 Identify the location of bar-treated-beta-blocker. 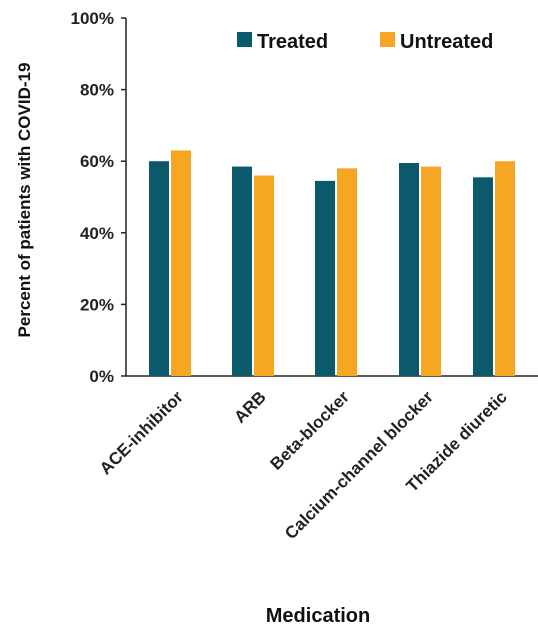
(325, 278).